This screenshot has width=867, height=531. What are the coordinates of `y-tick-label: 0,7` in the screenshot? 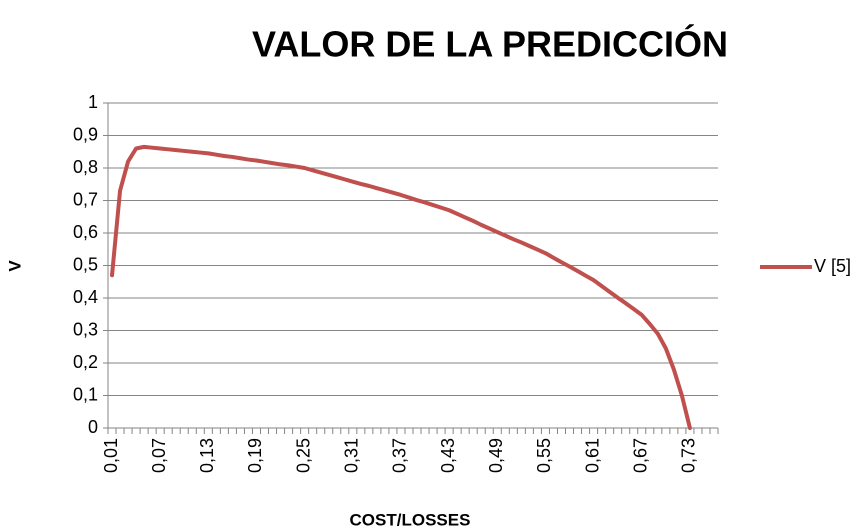 It's located at (85, 199).